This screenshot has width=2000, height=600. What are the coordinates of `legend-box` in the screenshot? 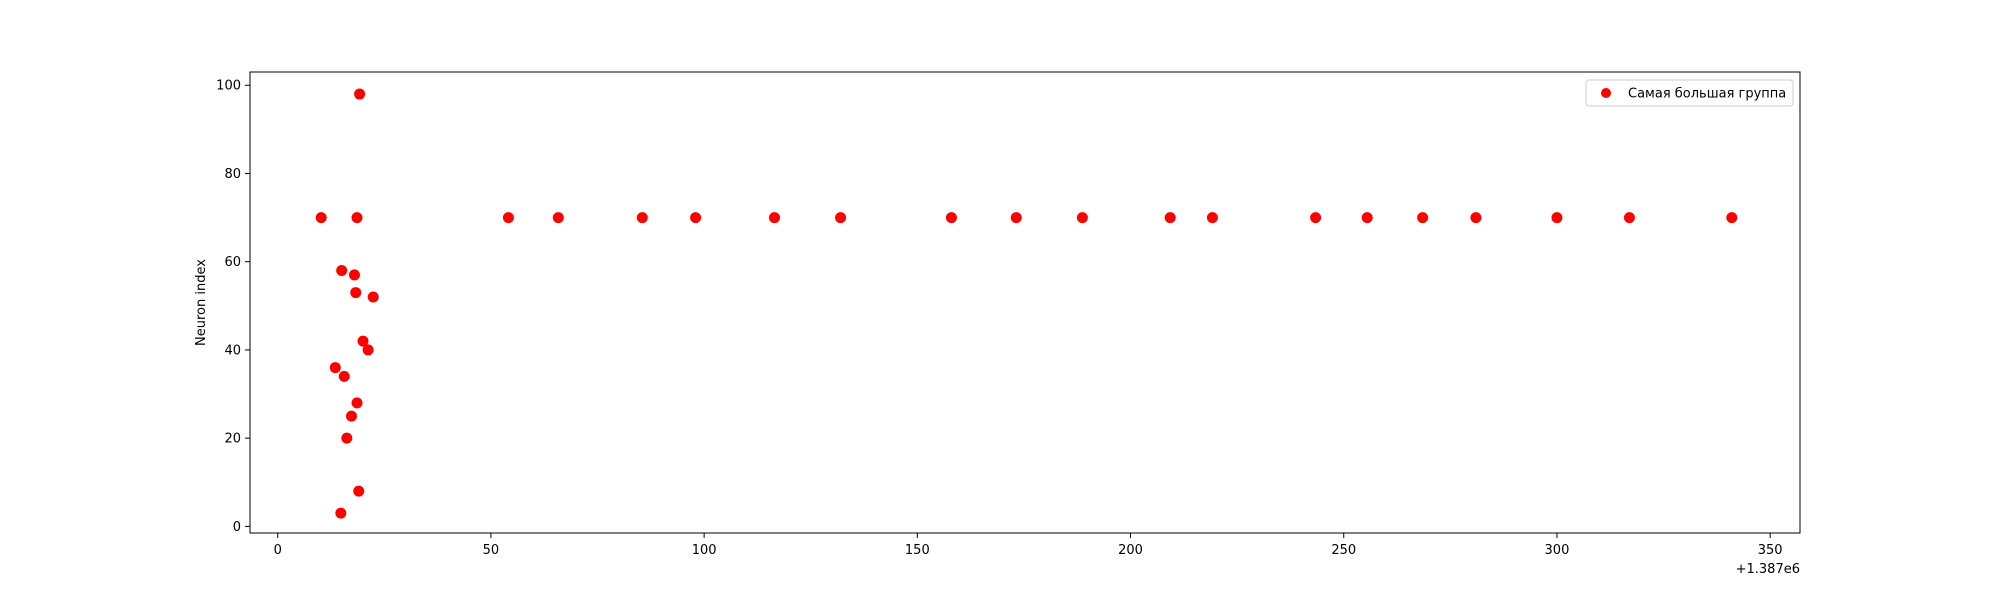 It's located at (1689, 93).